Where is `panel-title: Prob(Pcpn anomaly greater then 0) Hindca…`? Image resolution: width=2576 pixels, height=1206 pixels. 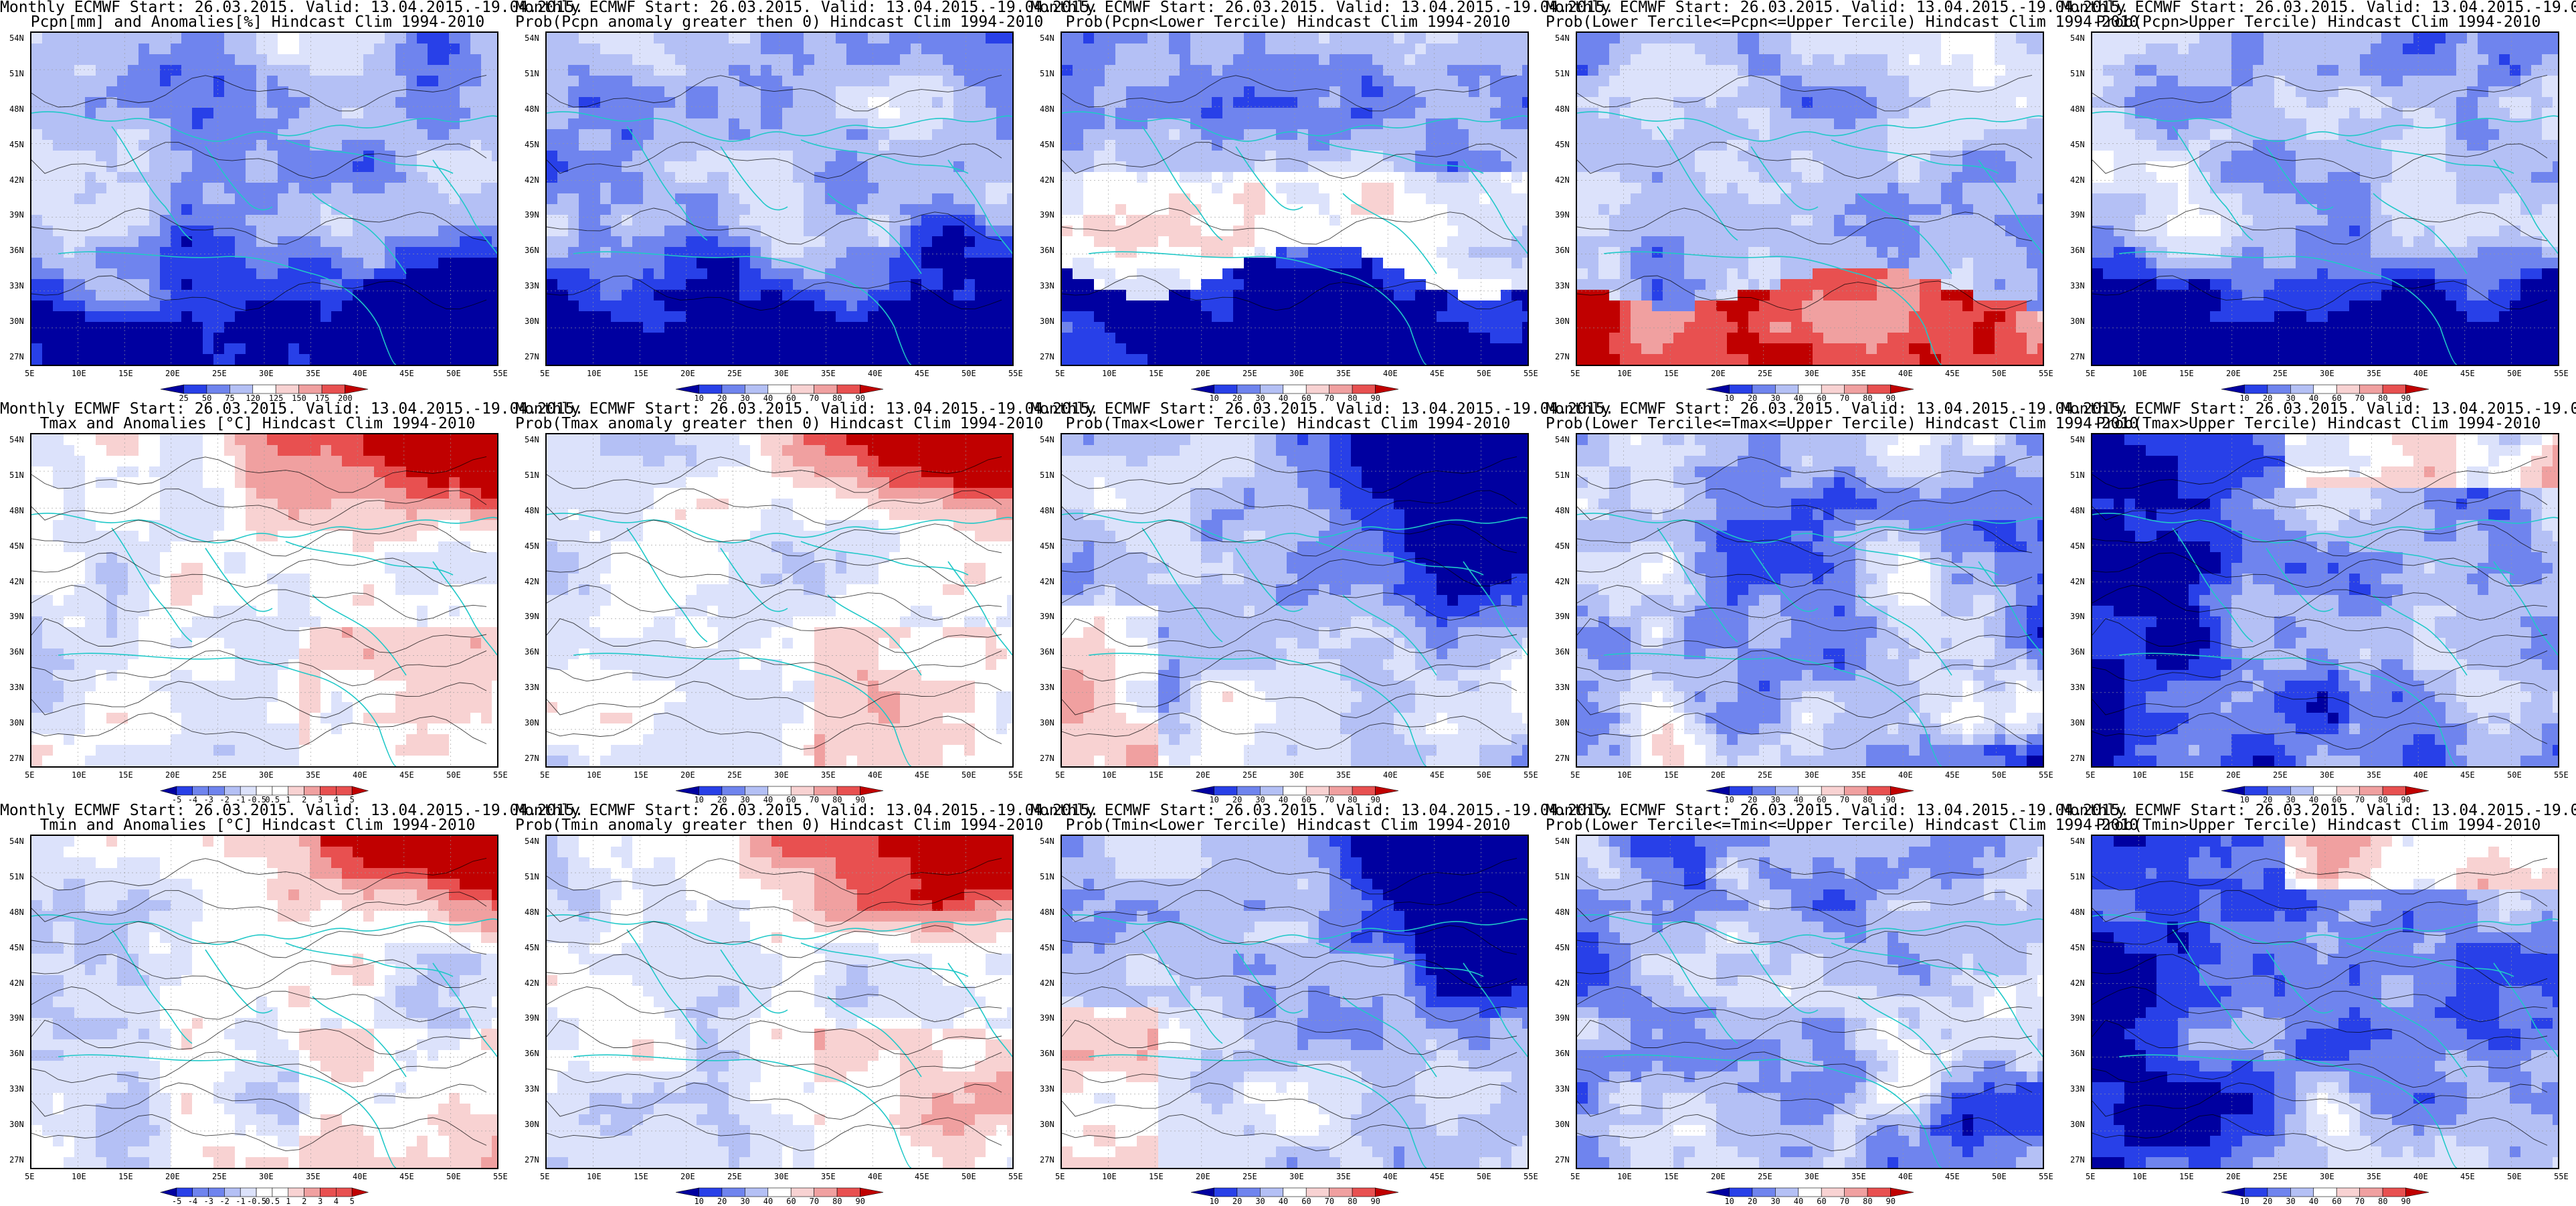
panel-title: Prob(Pcpn anomaly greater then 0) Hindca… is located at coordinates (773, 22).